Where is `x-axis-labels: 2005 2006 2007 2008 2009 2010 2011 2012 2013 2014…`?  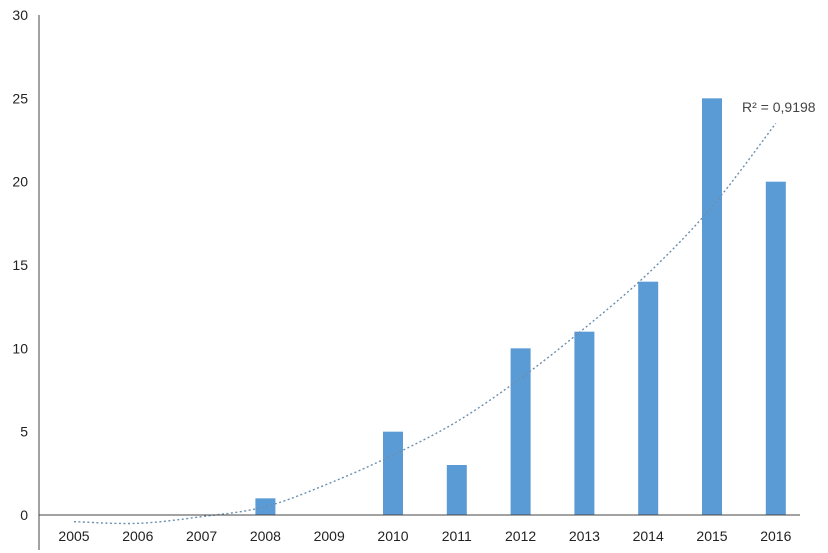
x-axis-labels: 2005 2006 2007 2008 2009 2010 2011 2012 2013 2014… is located at coordinates (424, 536).